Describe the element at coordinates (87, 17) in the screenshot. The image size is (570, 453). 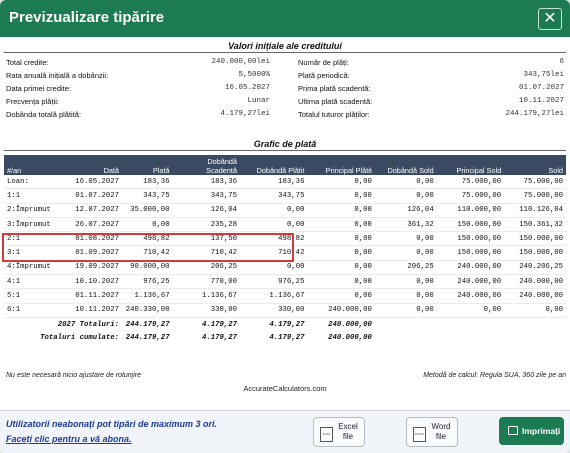
I see `dialog-title: Previzualizare tipărire` at that location.